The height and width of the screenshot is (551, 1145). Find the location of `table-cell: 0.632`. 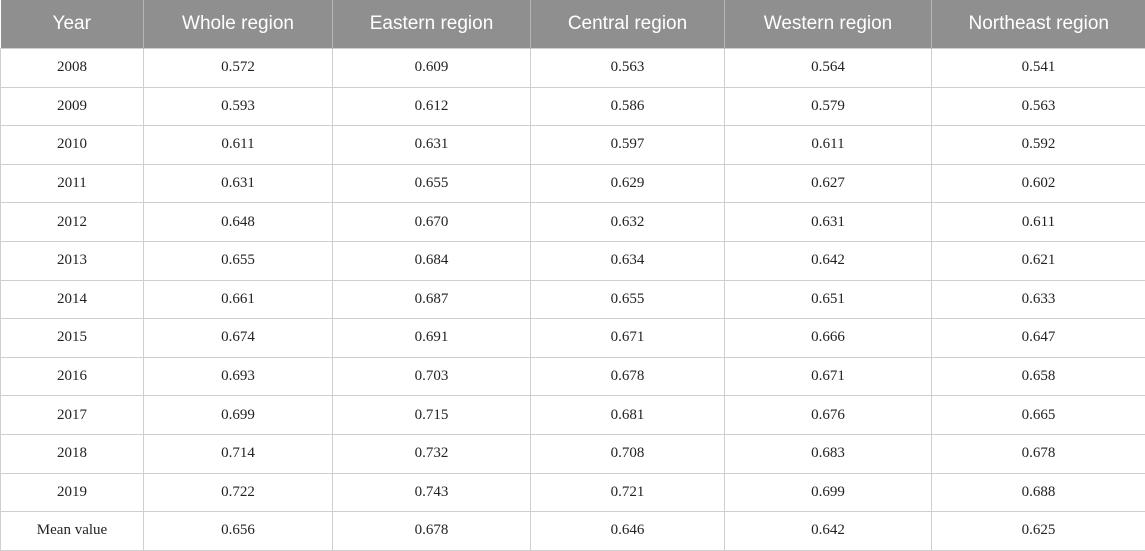

table-cell: 0.632 is located at coordinates (628, 222).